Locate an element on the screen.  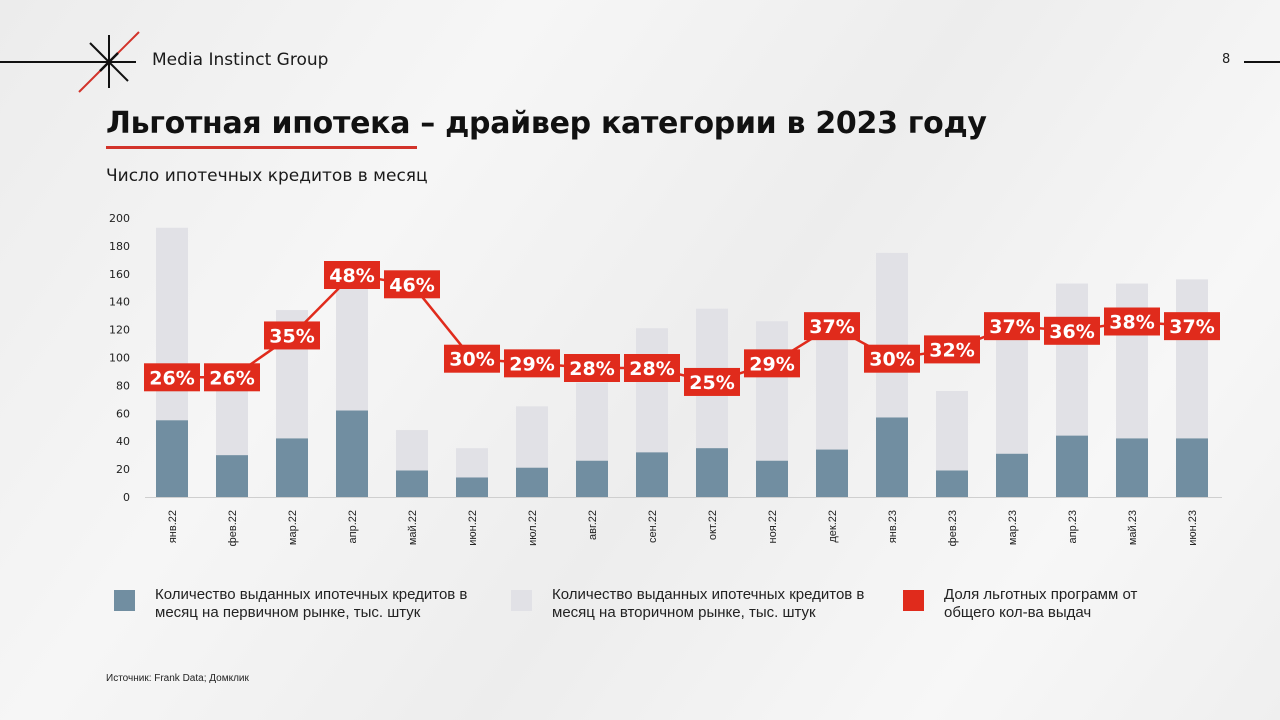
x-tick-label: сен.22 is located at coordinates (653, 526).